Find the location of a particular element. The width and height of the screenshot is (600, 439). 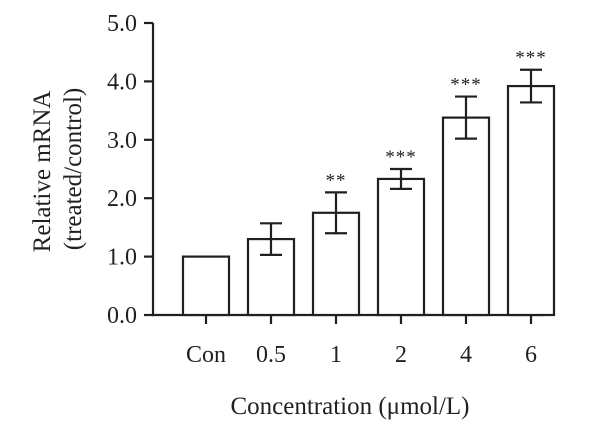

y-axis-title: Relative mRNA (treated/control) is located at coordinates (58, 169).